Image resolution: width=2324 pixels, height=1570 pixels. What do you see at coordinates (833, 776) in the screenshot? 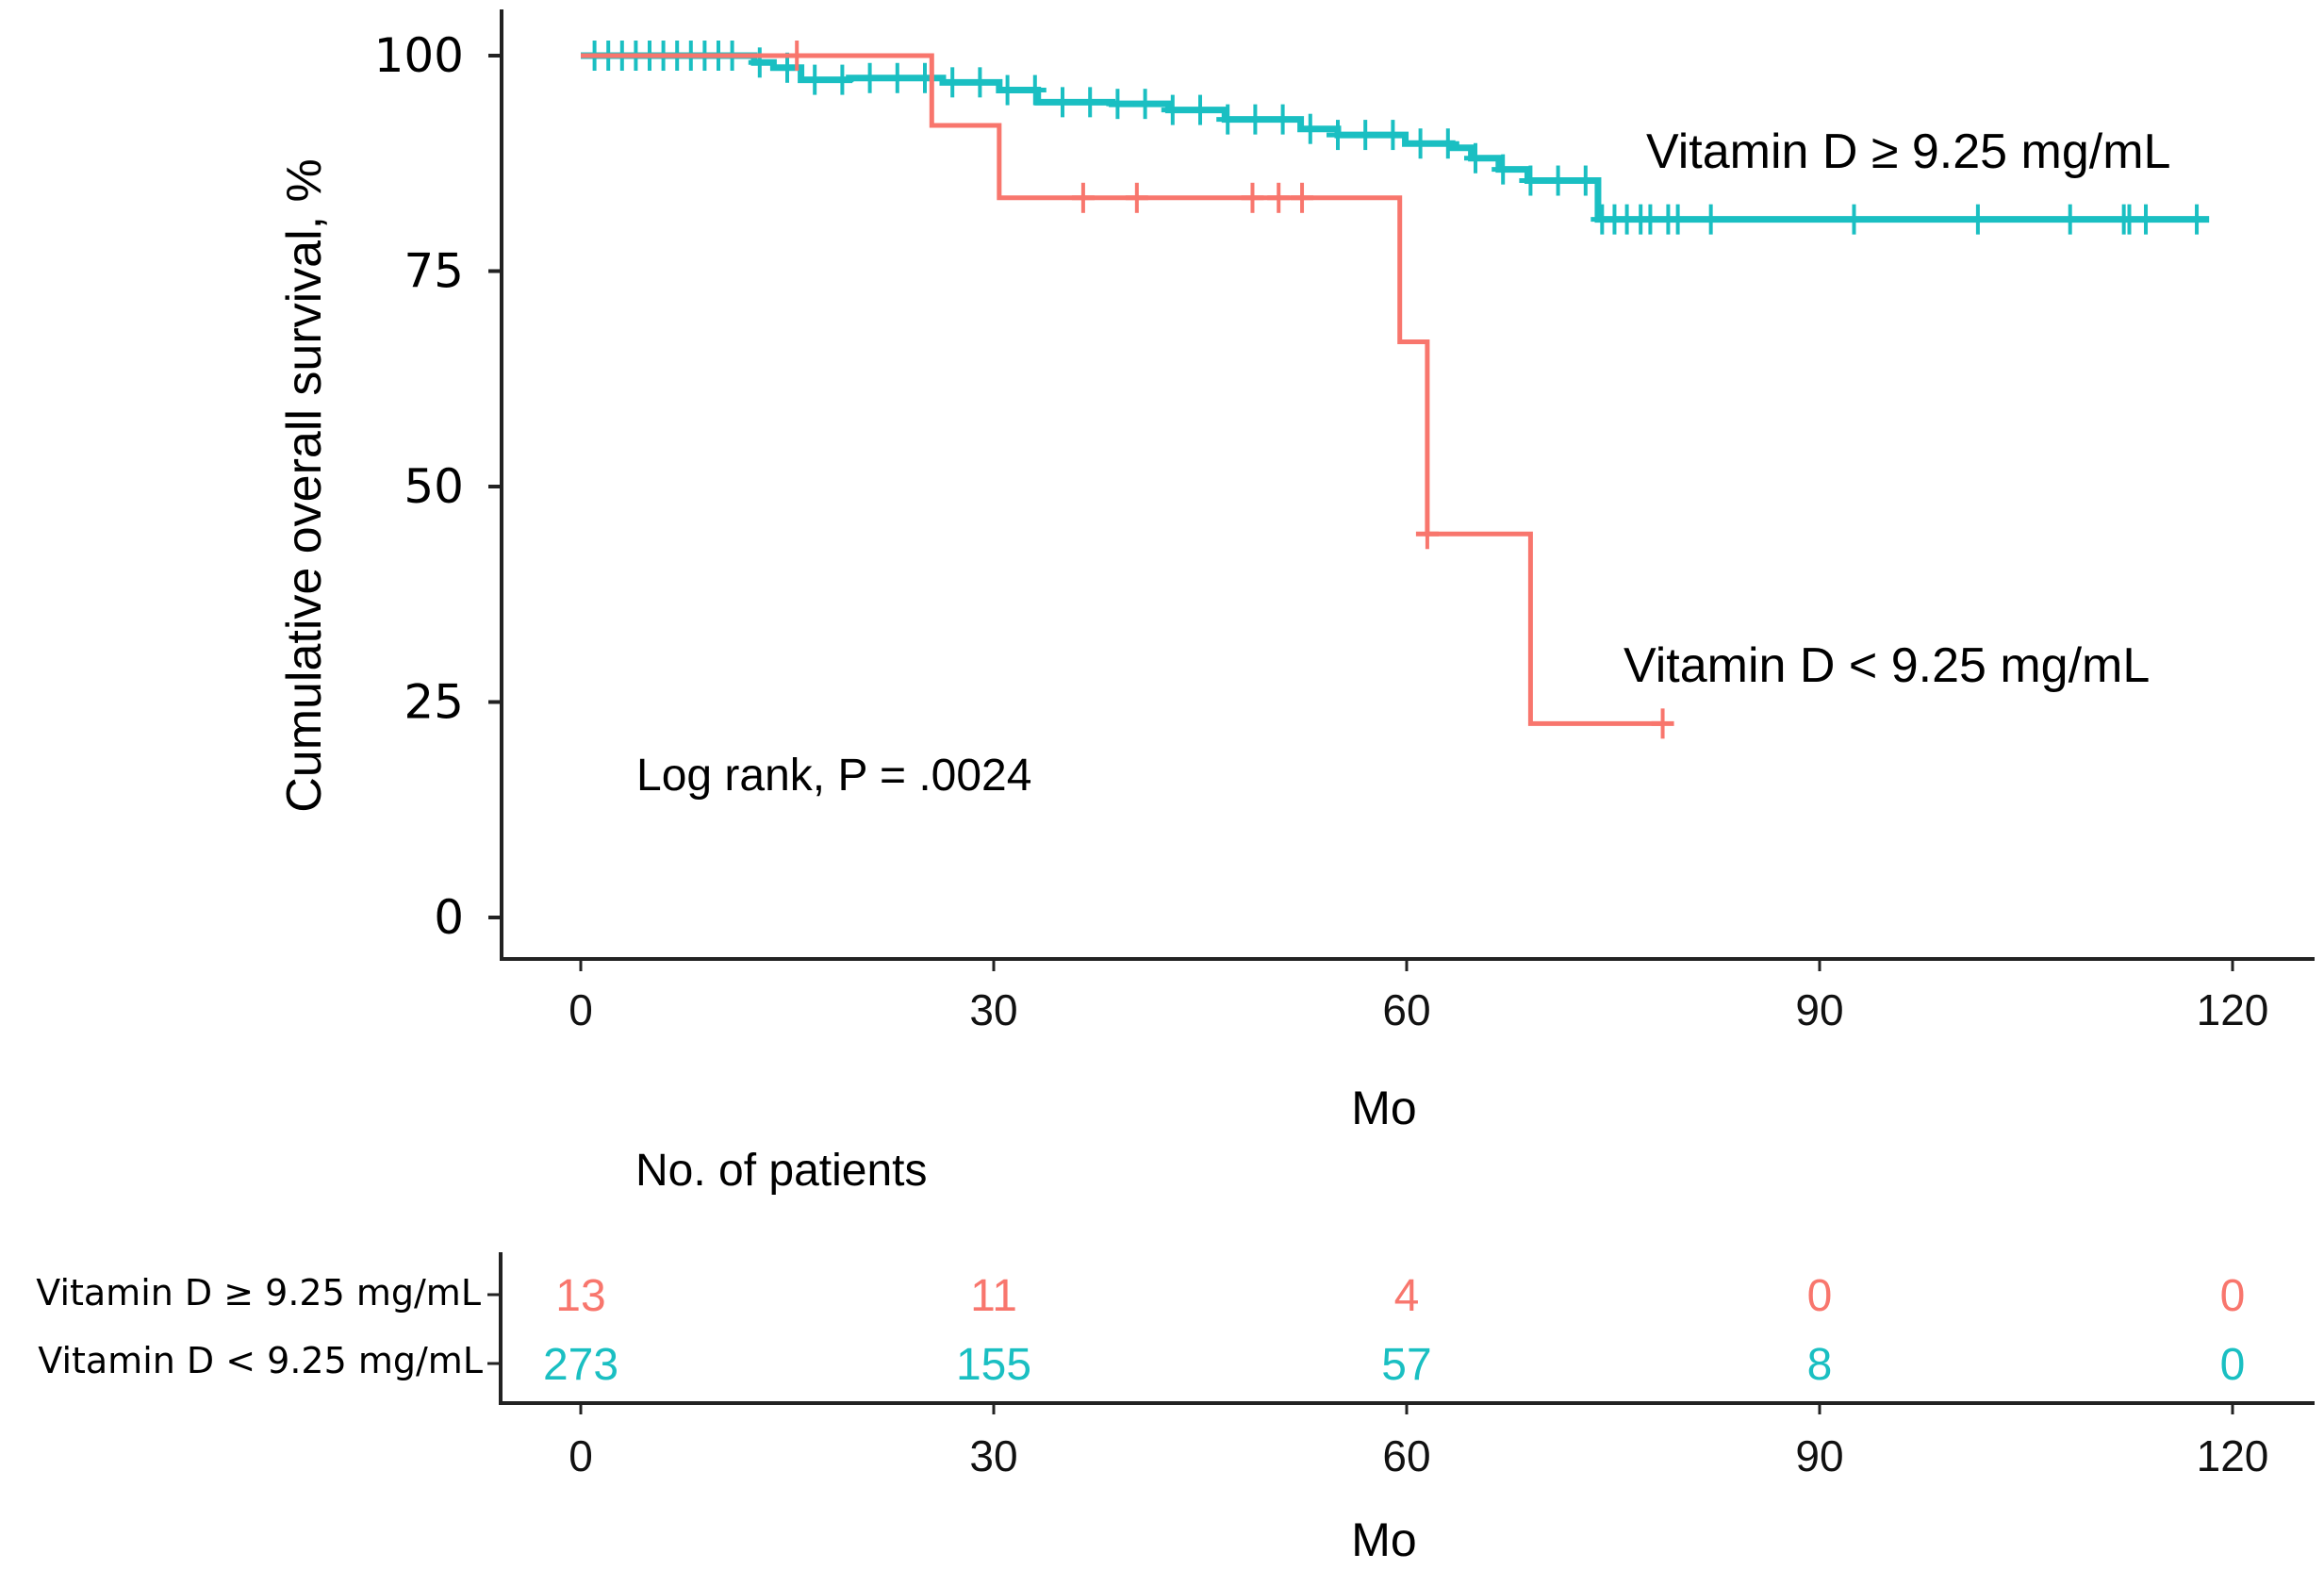
I see `log-rank-annotation: Log rank, P = .0024` at bounding box center [833, 776].